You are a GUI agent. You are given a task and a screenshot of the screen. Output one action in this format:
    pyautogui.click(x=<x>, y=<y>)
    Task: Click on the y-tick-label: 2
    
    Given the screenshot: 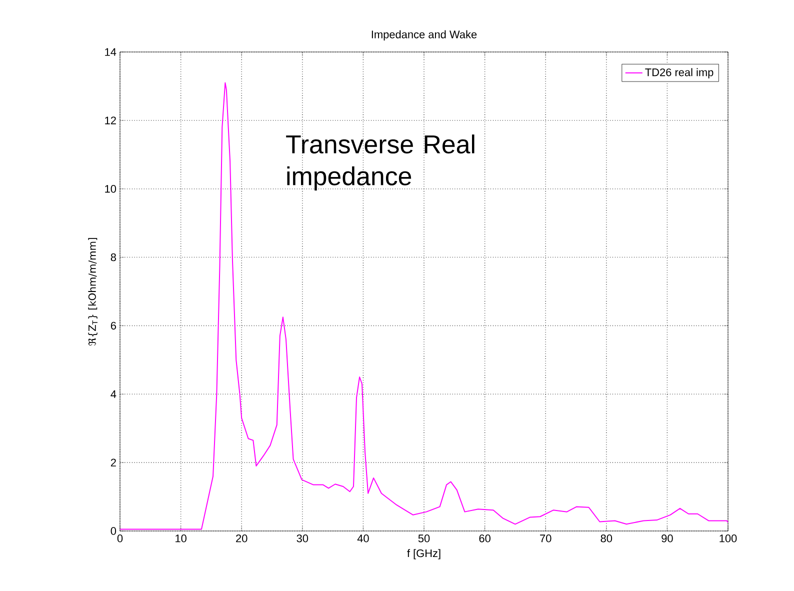 What is the action you would take?
    pyautogui.click(x=113, y=462)
    